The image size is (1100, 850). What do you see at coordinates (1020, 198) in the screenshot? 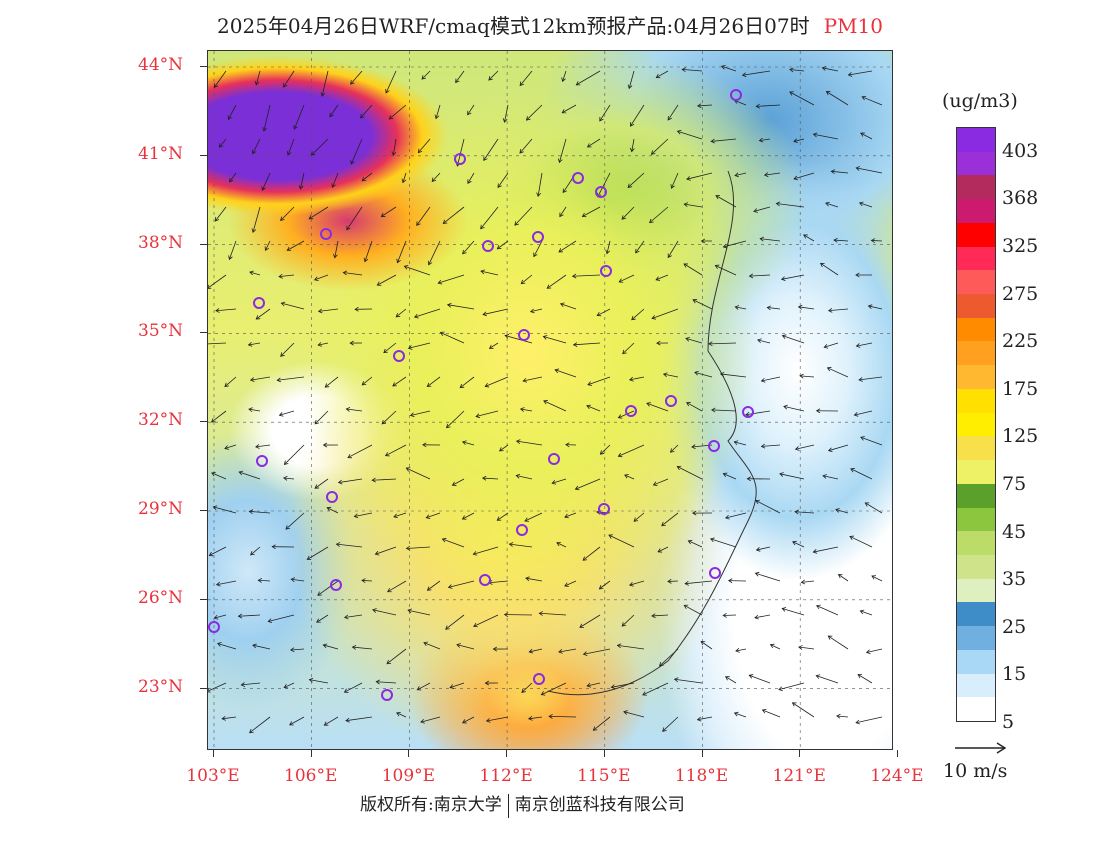
I see `colorbar-label: 368` at bounding box center [1020, 198].